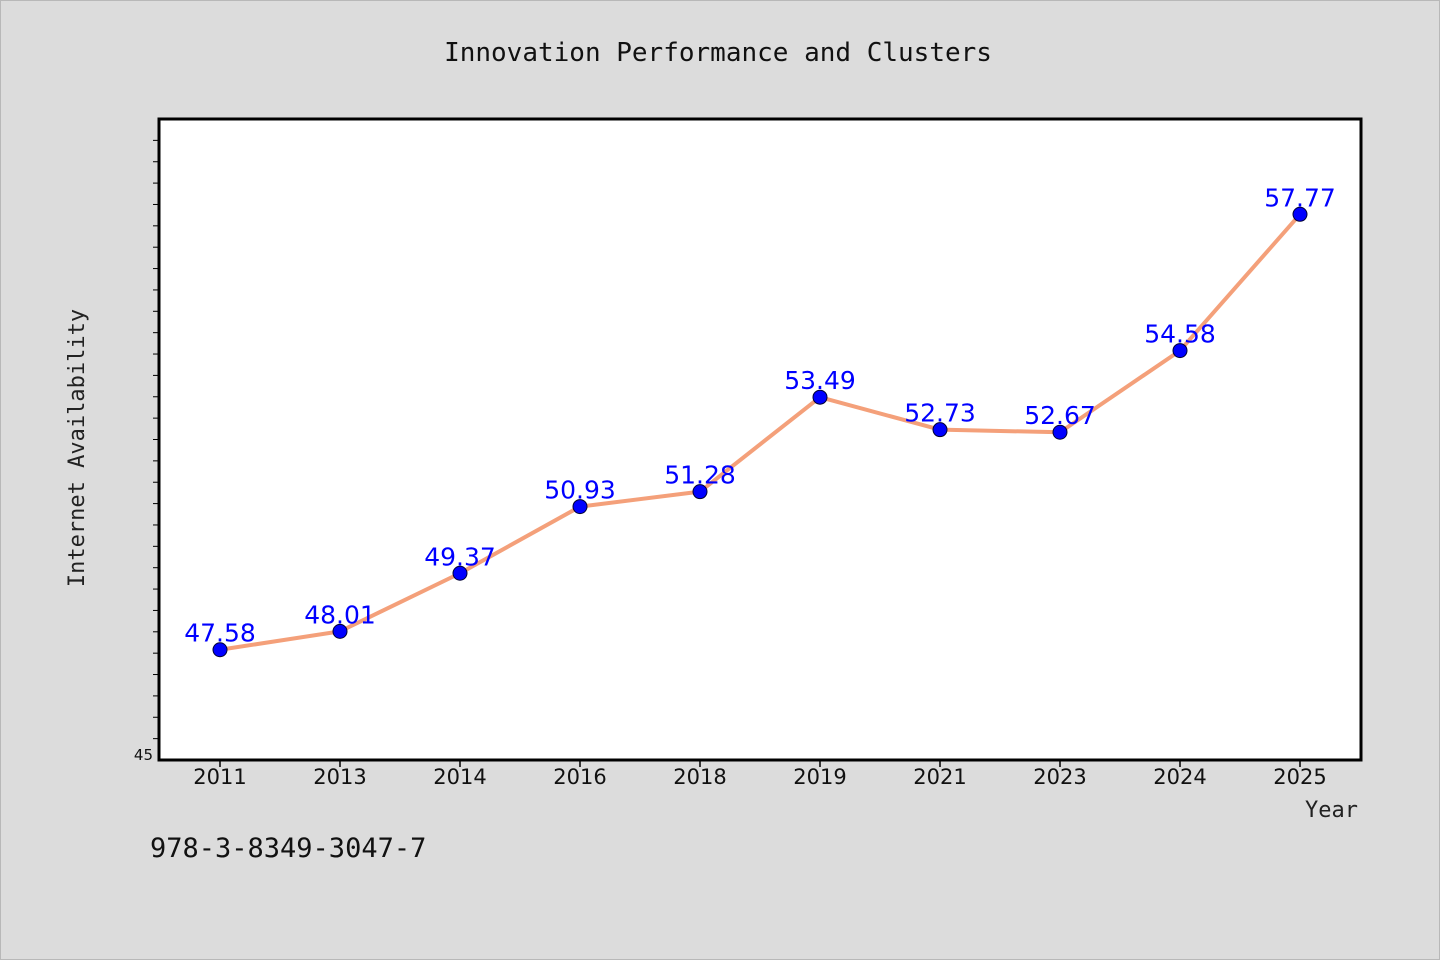 This screenshot has height=960, width=1440. I want to click on x-tick-label: 2019, so click(819, 777).